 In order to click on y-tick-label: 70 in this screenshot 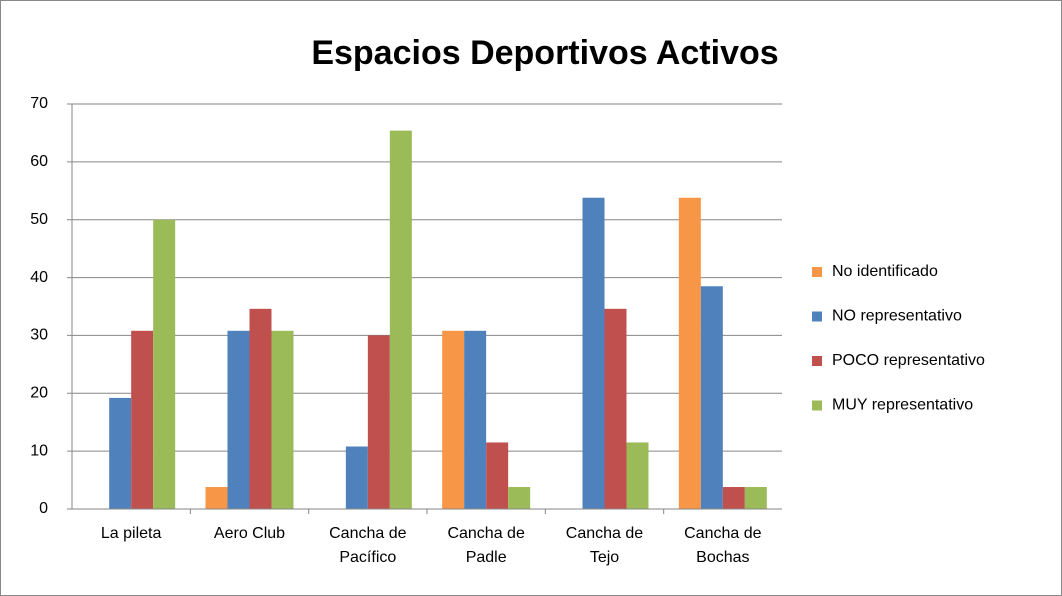, I will do `click(39, 103)`.